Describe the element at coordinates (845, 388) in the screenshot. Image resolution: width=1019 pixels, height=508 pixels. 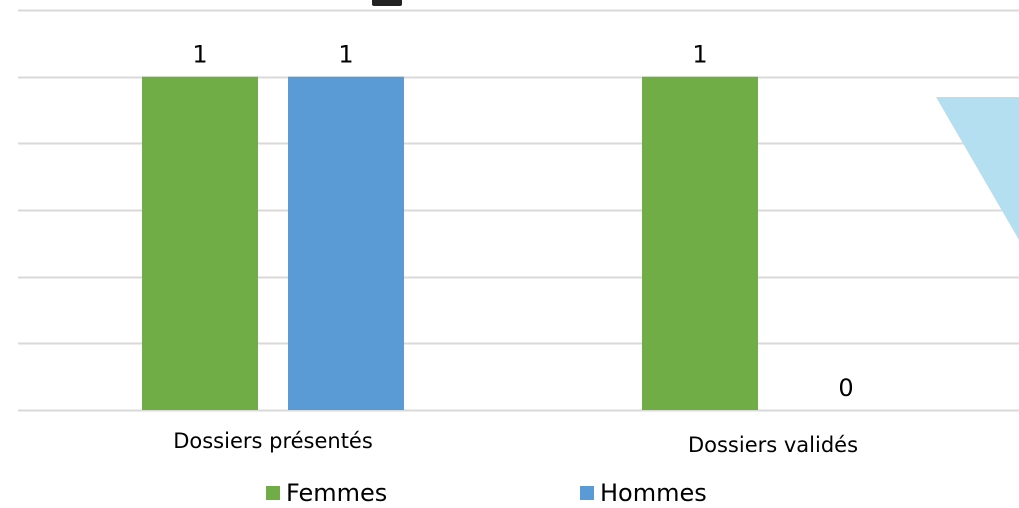
I see `data-label-hommes-1: 0` at that location.